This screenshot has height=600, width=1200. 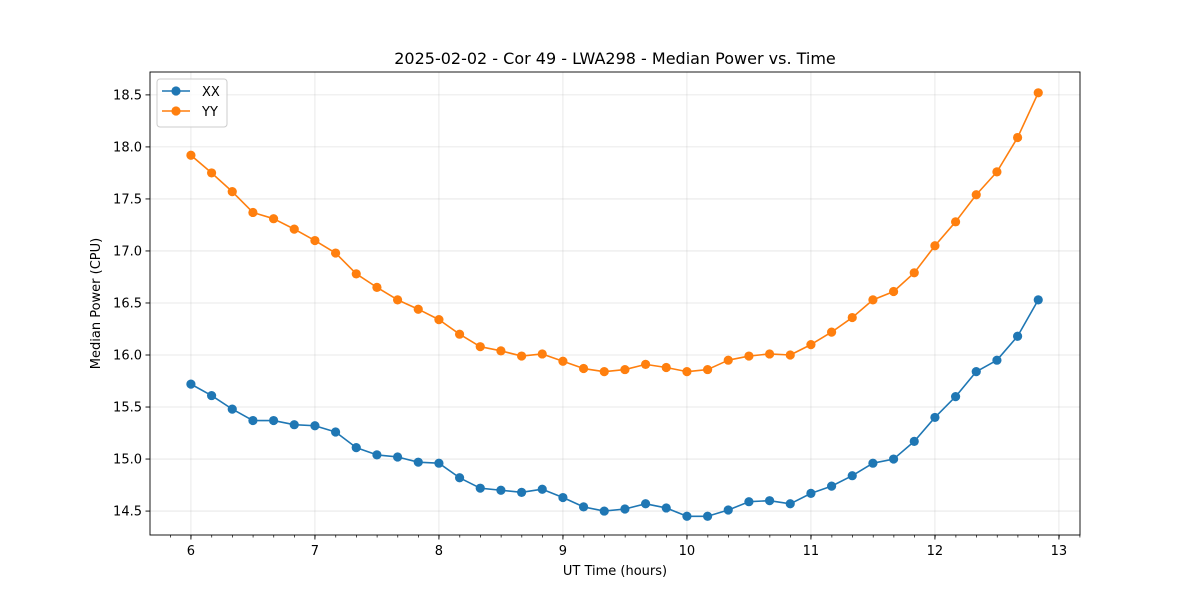 I want to click on x-tick-label: 6, so click(x=191, y=551).